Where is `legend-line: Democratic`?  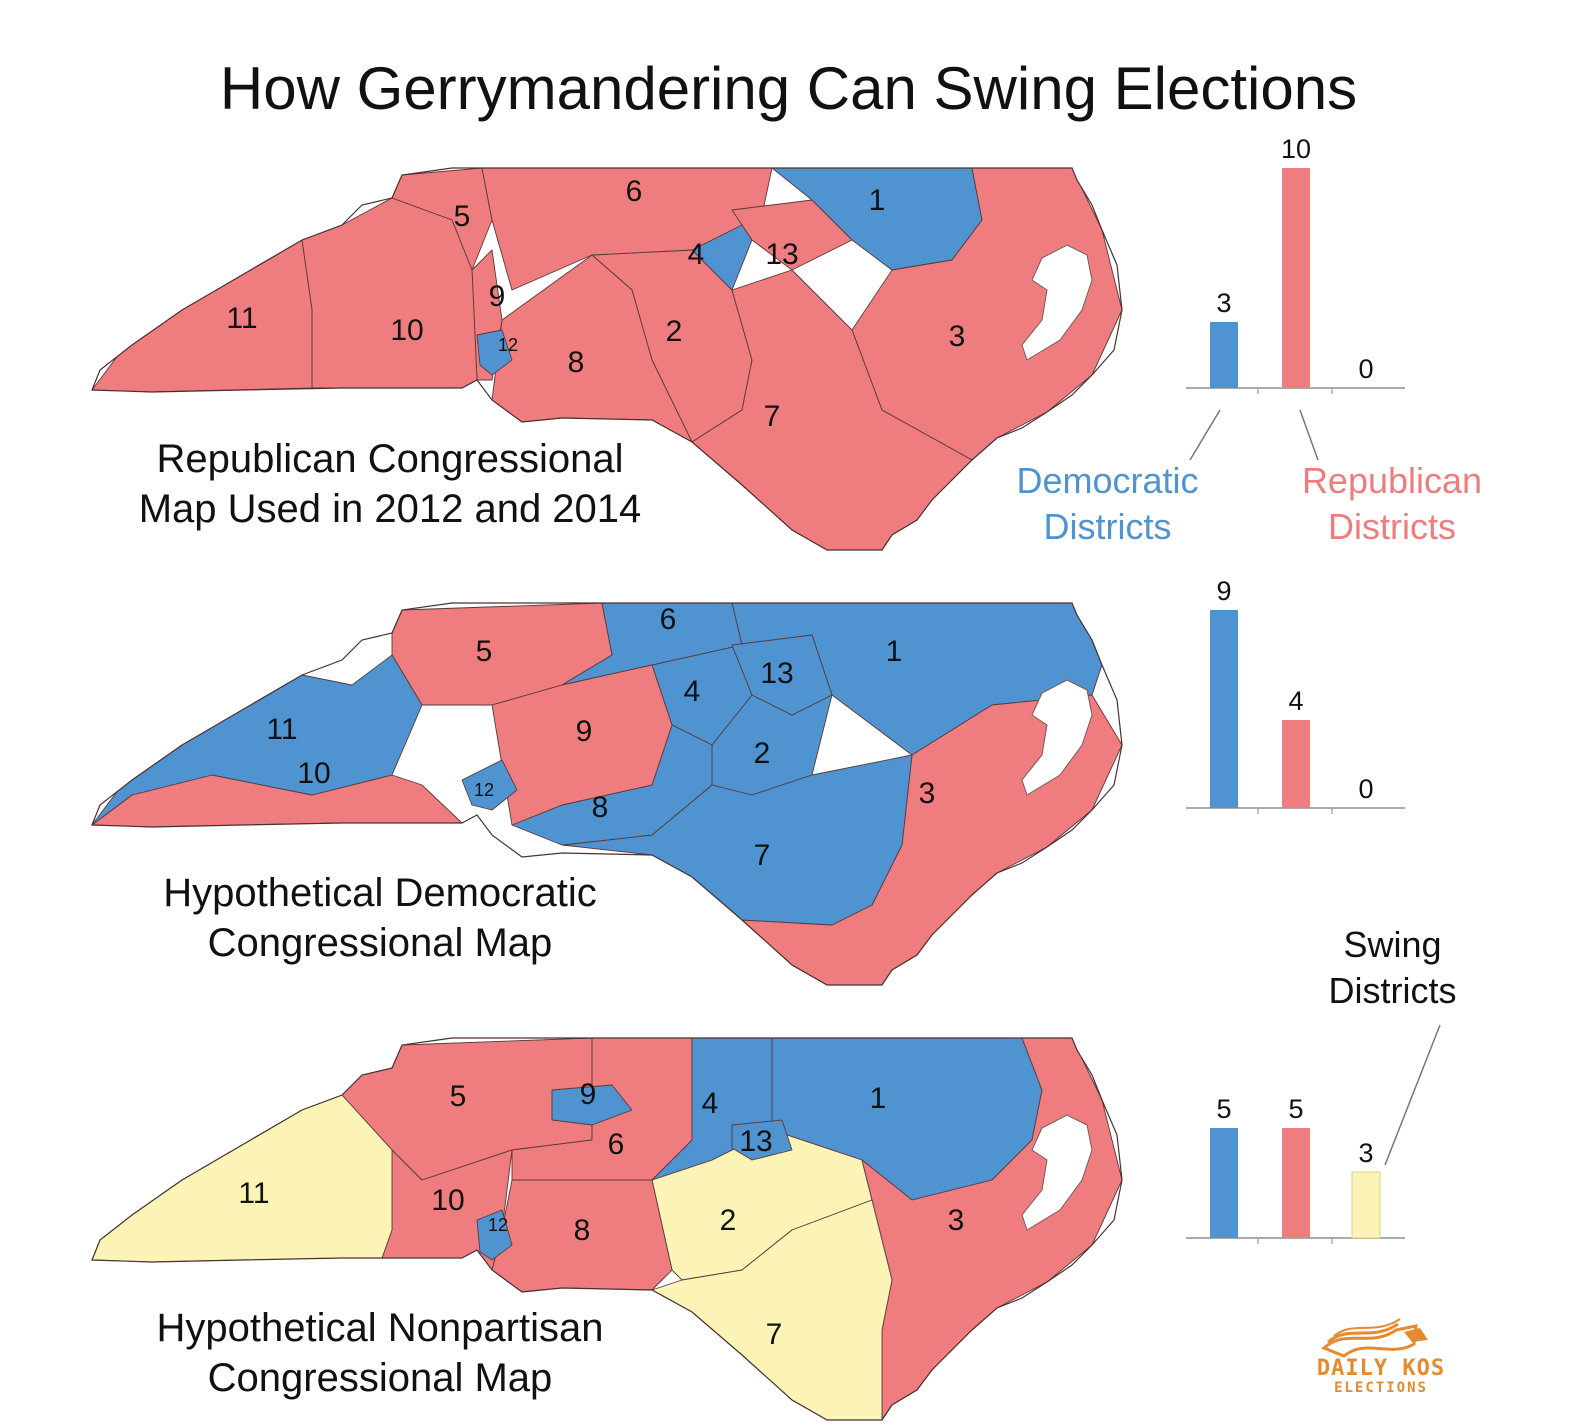 legend-line: Democratic is located at coordinates (1107, 480).